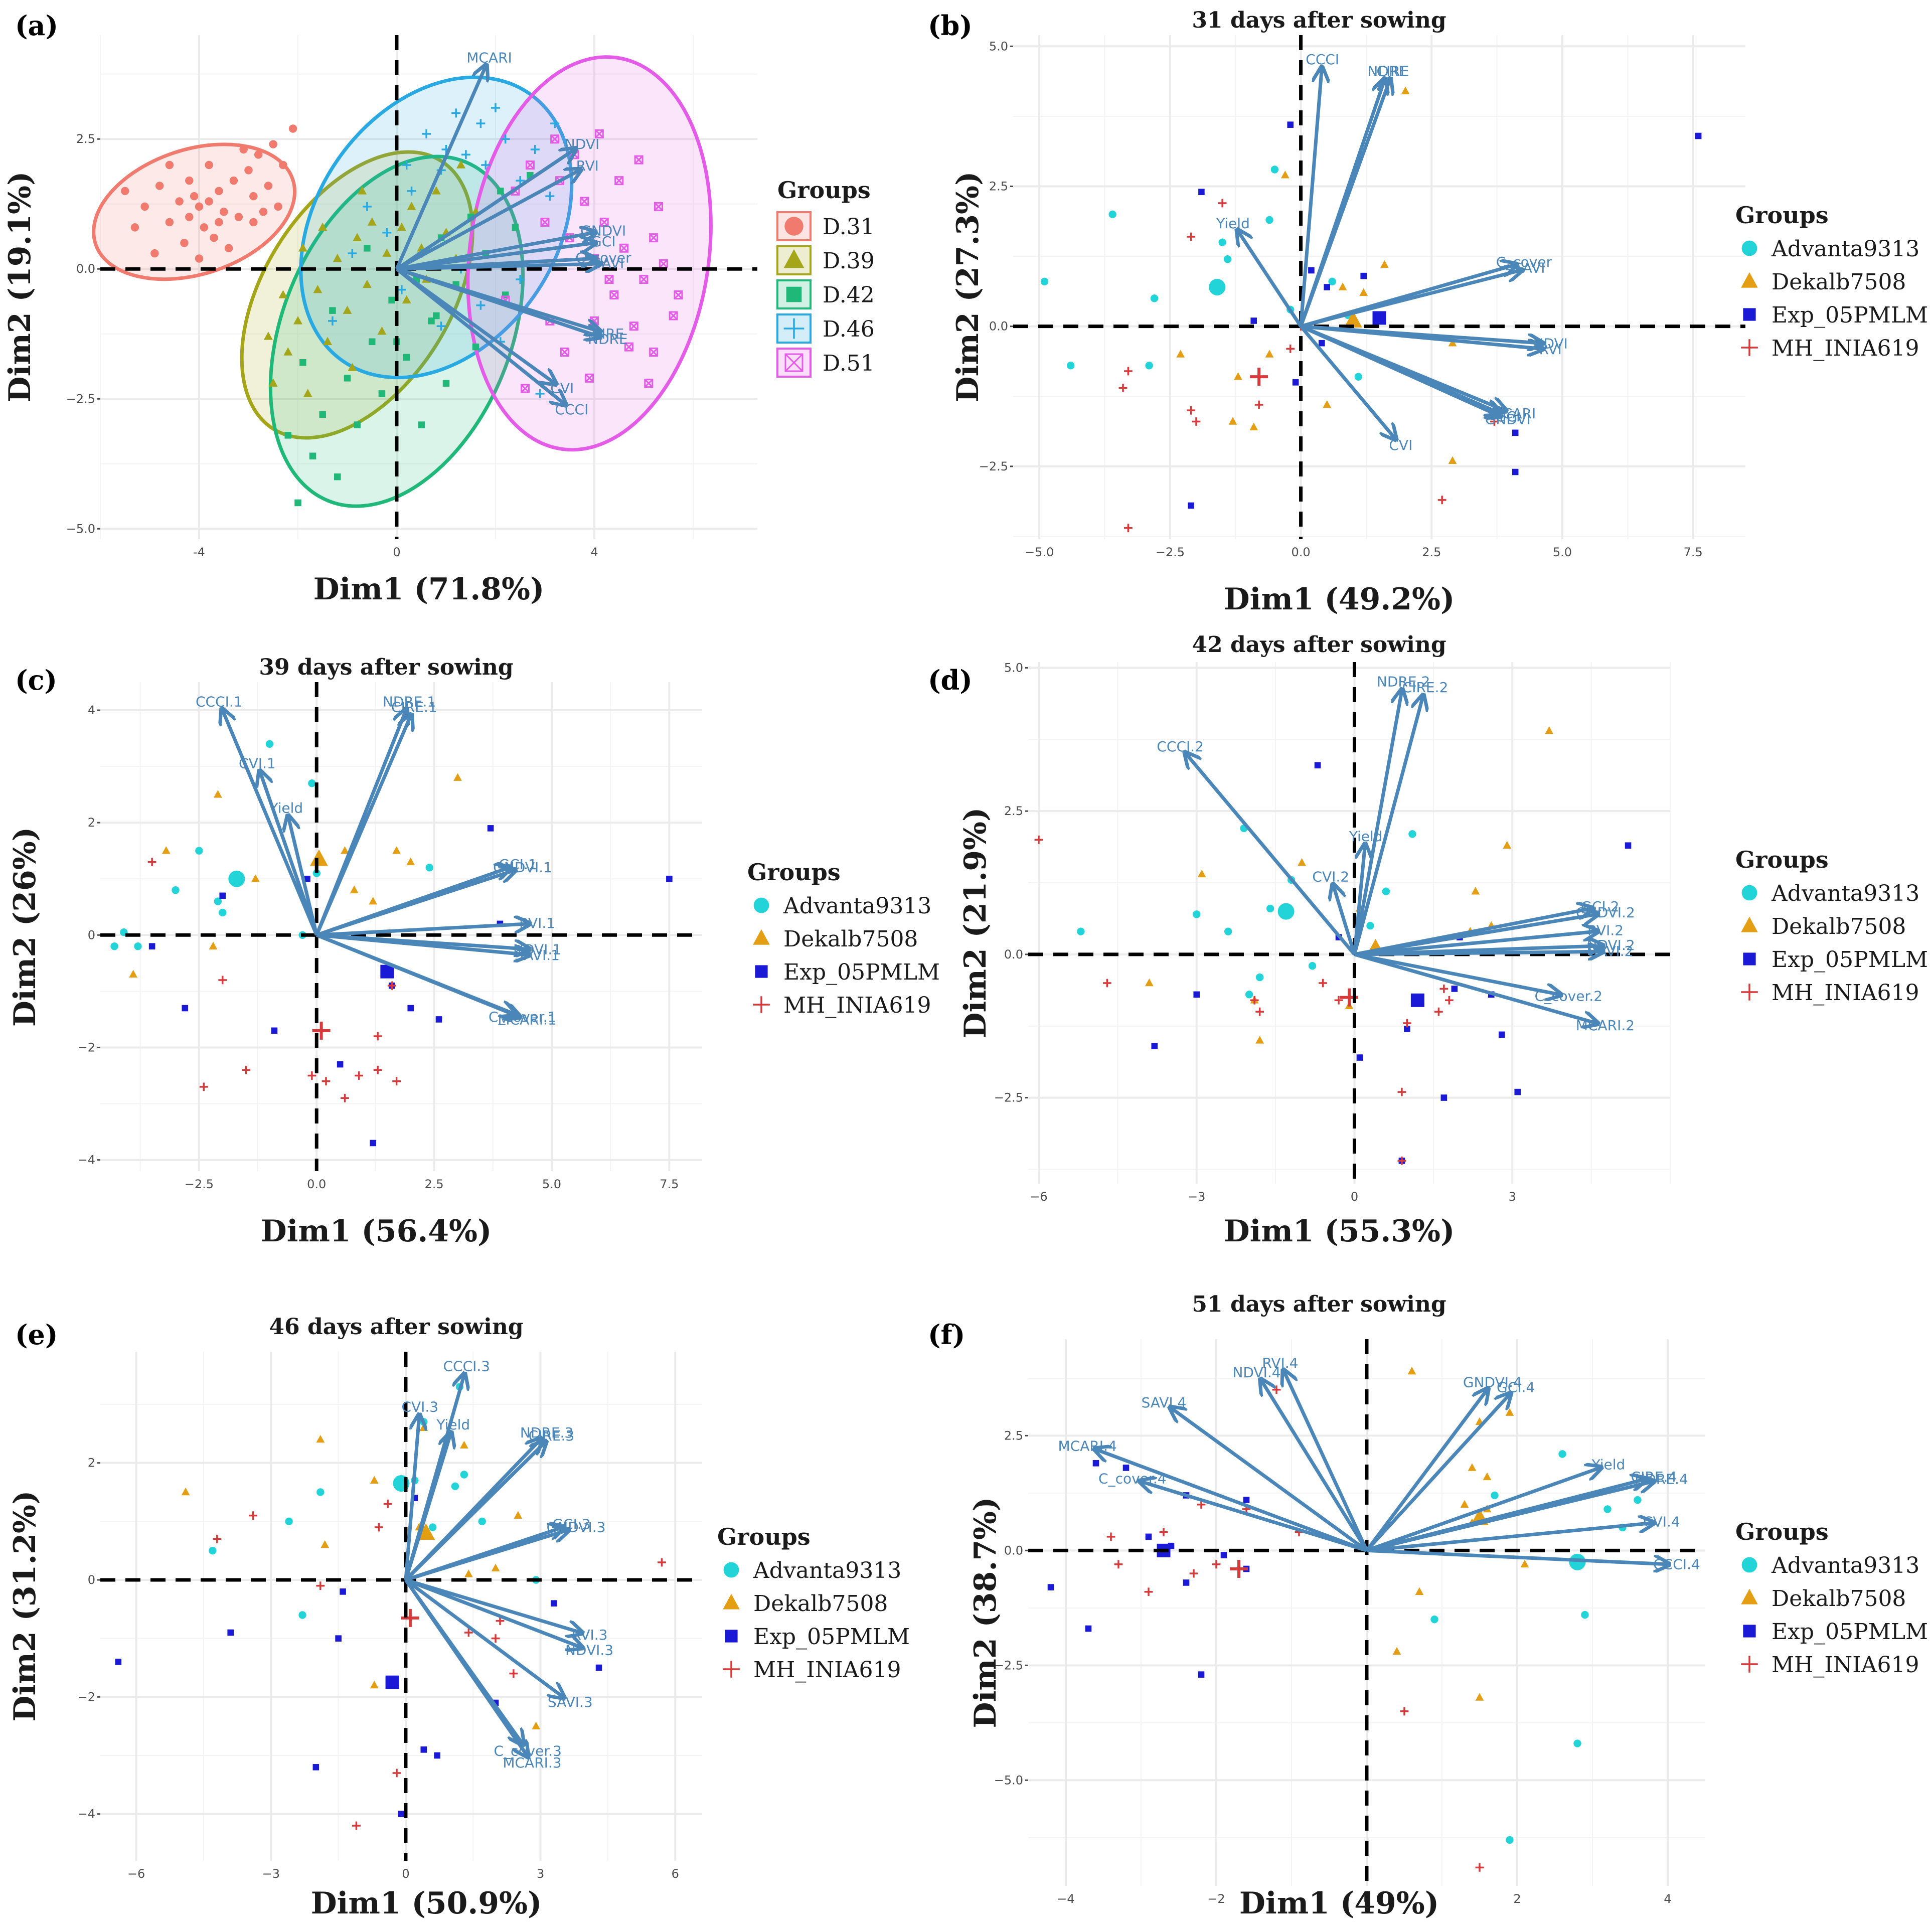 Image resolution: width=1932 pixels, height=1928 pixels. I want to click on legend-marker-MH_INIA619, so click(1749, 1665).